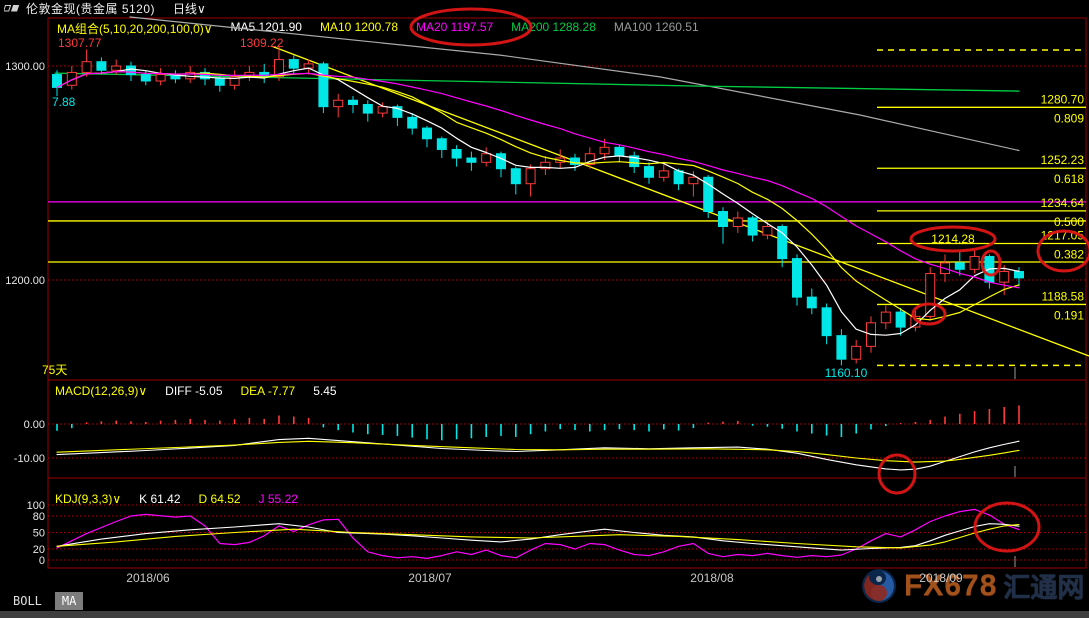 The width and height of the screenshot is (1089, 618). I want to click on chevron-down-icon: ∨, so click(201, 9).